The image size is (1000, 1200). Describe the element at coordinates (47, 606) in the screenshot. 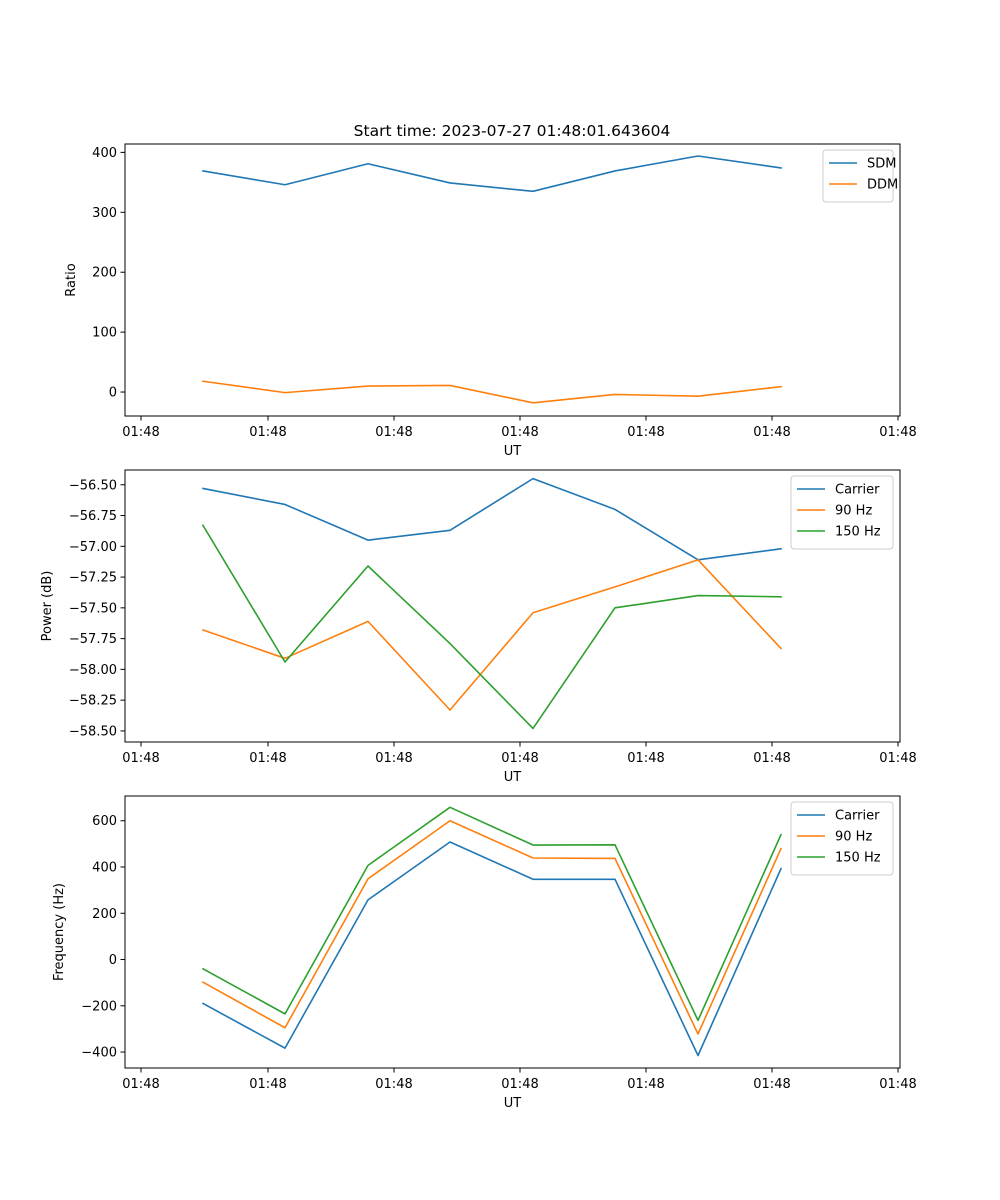

I see `y-axis-label: Power (dB)` at that location.